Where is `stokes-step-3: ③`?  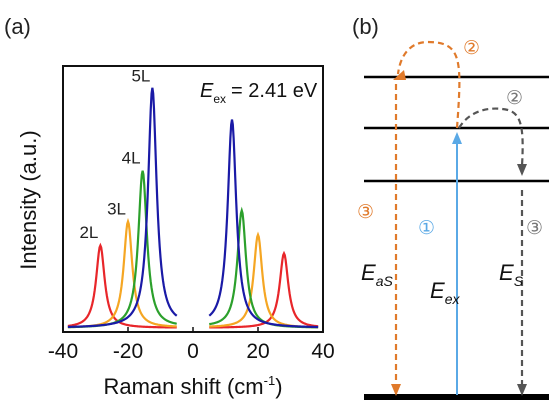
stokes-step-3: ③ is located at coordinates (534, 228).